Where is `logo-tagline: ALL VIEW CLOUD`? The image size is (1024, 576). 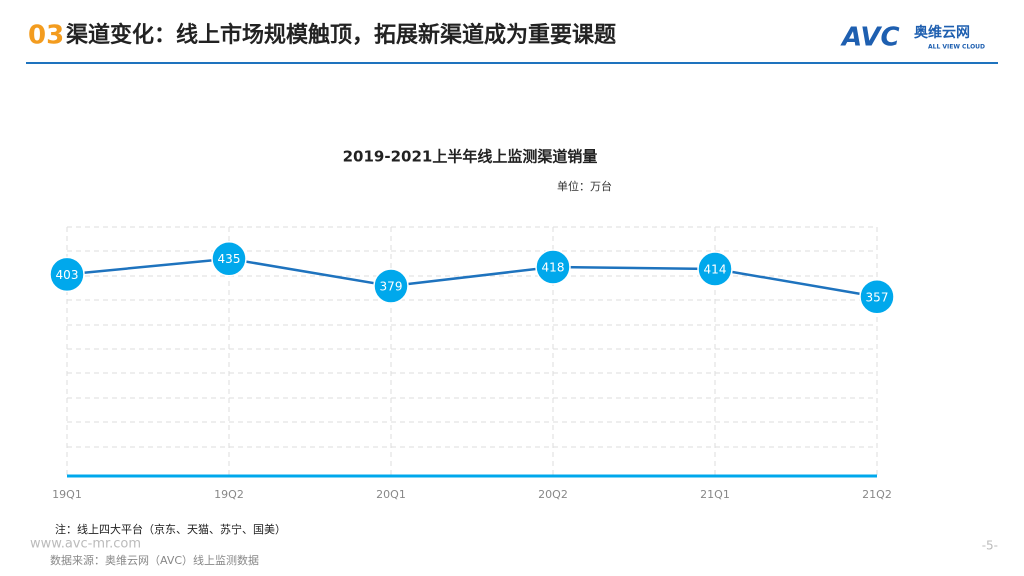
logo-tagline: ALL VIEW CLOUD is located at coordinates (956, 47).